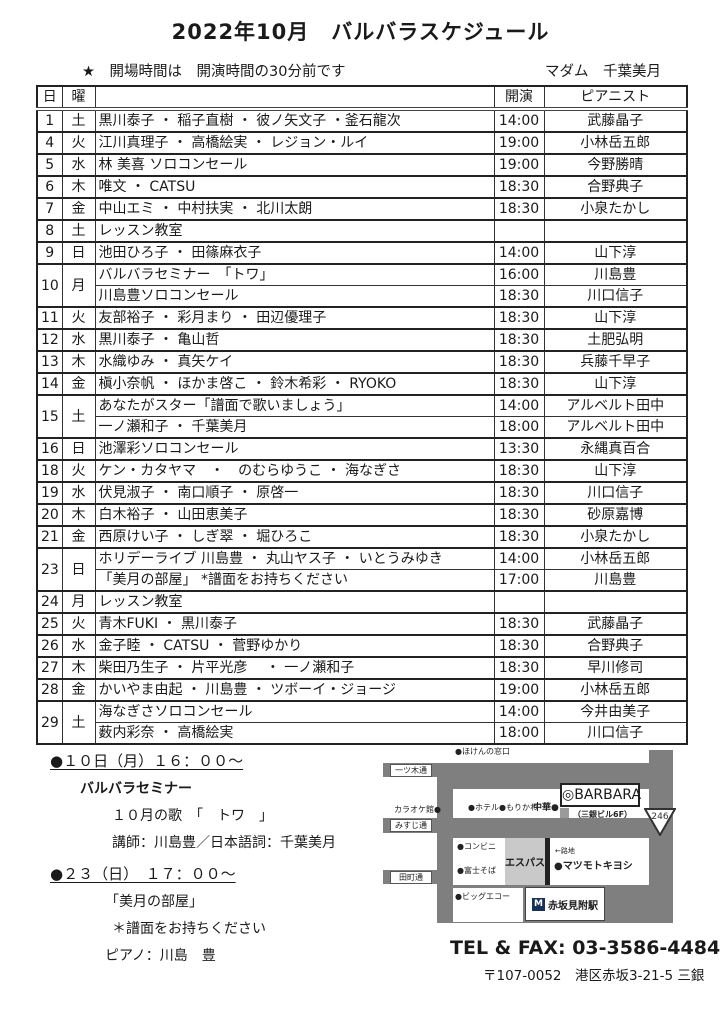  Describe the element at coordinates (49, 537) in the screenshot. I see `date-cell: 21` at that location.